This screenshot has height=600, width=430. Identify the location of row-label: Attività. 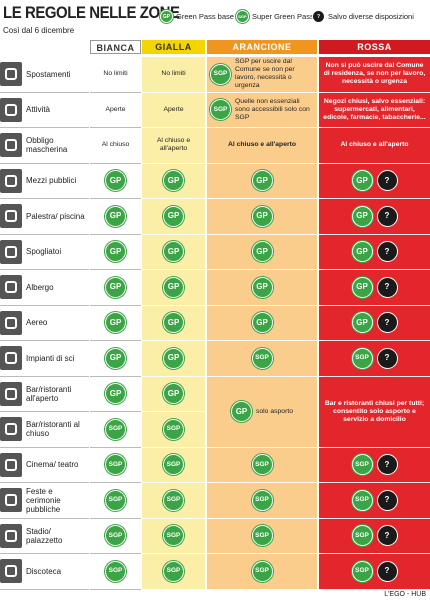
(44, 110).